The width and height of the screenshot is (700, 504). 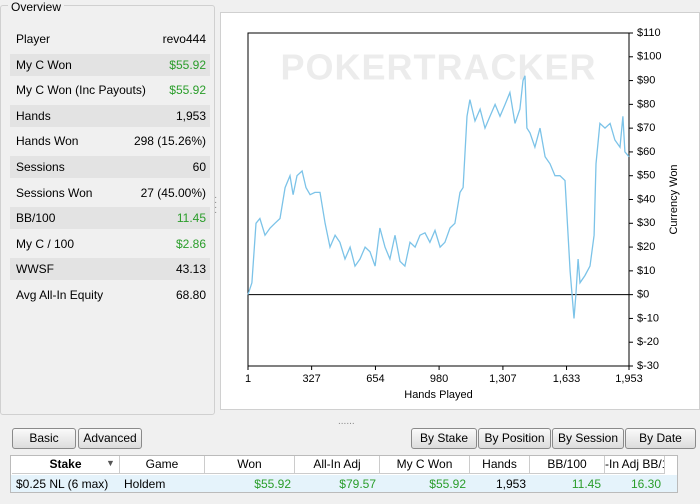 What do you see at coordinates (248, 379) in the screenshot?
I see `x-tick-label: 1` at bounding box center [248, 379].